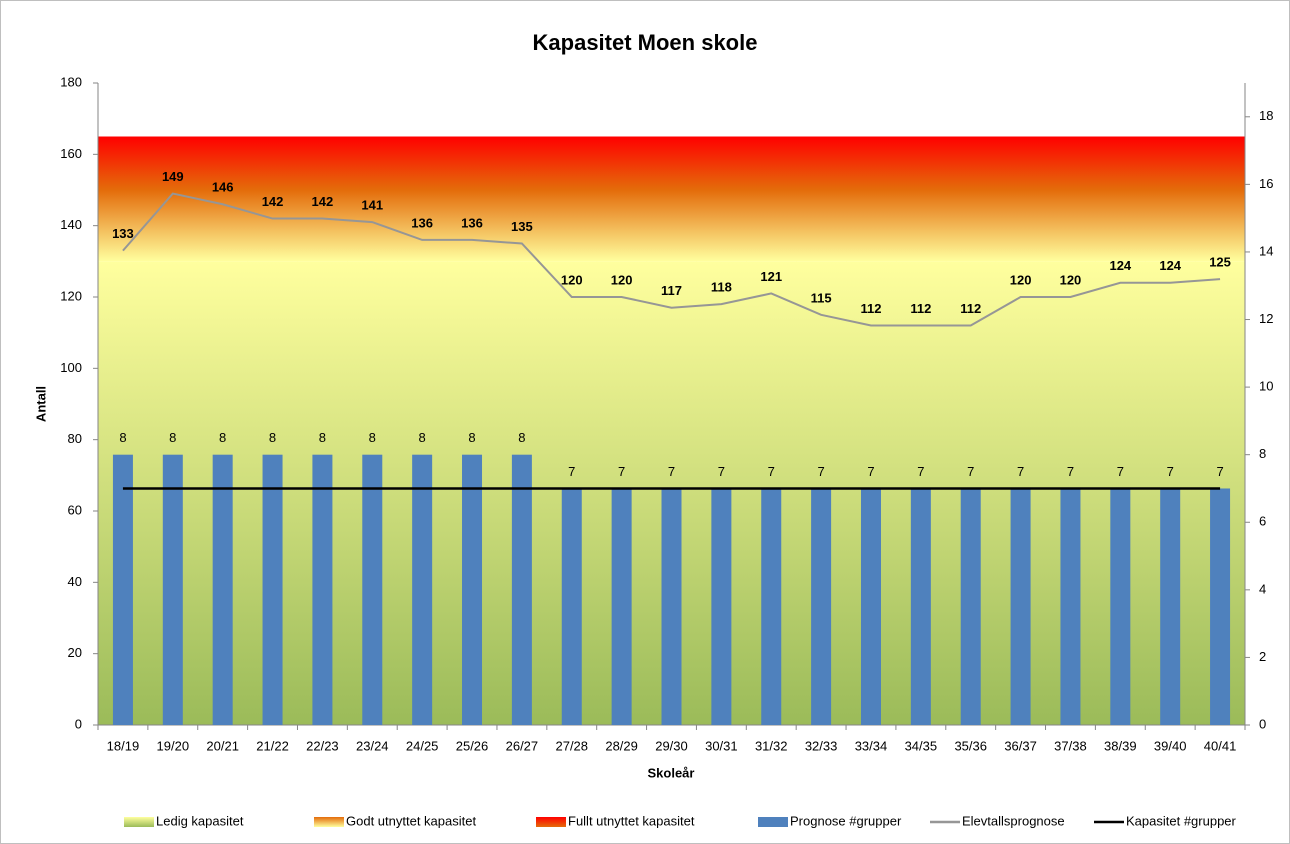 This screenshot has width=1290, height=844. I want to click on y-tick-label: 80, so click(75, 438).